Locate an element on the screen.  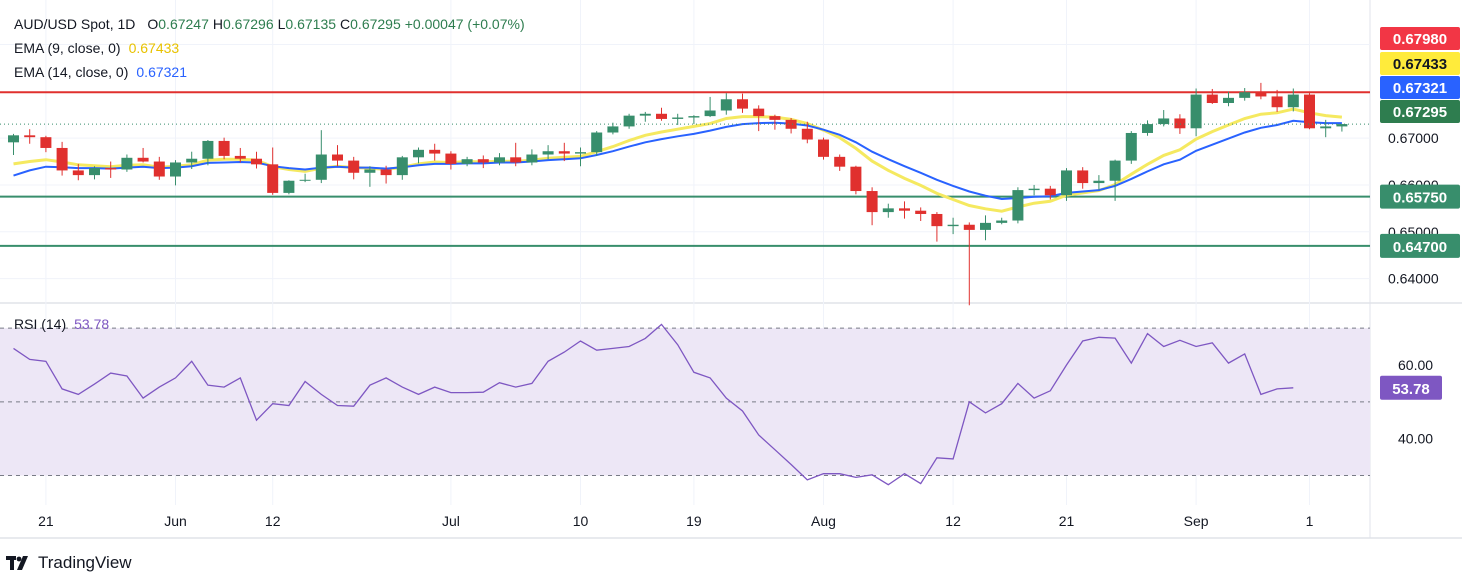
rsi-value-label: 53.78 is located at coordinates (1411, 389).